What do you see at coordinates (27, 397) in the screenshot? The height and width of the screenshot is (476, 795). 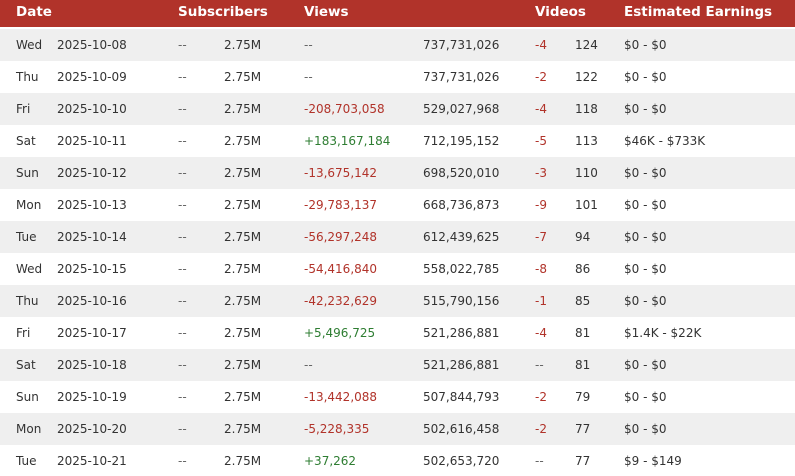 I see `day-cell: Sun` at bounding box center [27, 397].